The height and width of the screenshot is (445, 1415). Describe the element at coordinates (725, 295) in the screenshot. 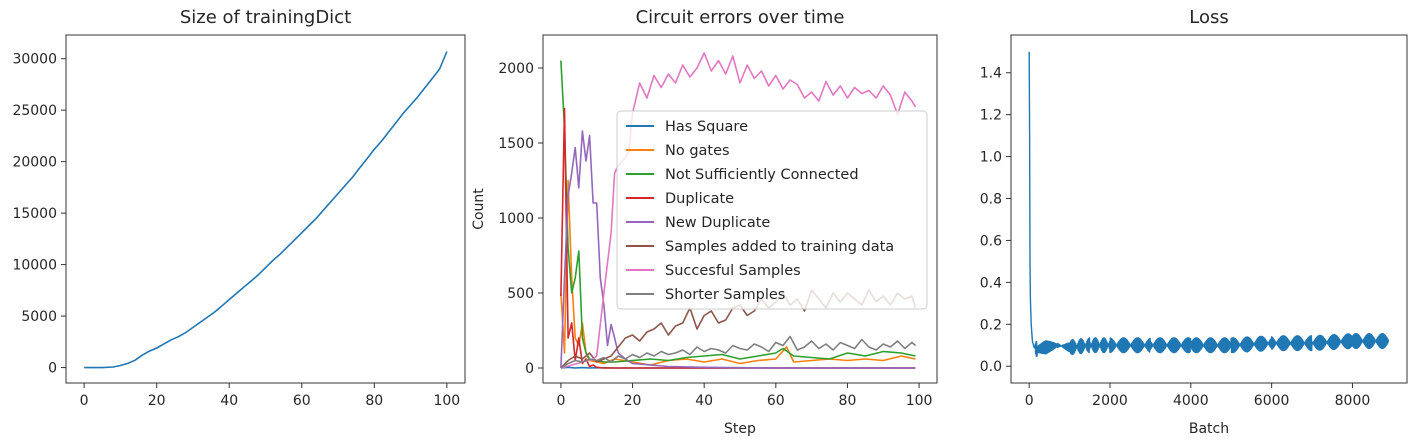

I see `legend-label: Shorter Samples` at that location.